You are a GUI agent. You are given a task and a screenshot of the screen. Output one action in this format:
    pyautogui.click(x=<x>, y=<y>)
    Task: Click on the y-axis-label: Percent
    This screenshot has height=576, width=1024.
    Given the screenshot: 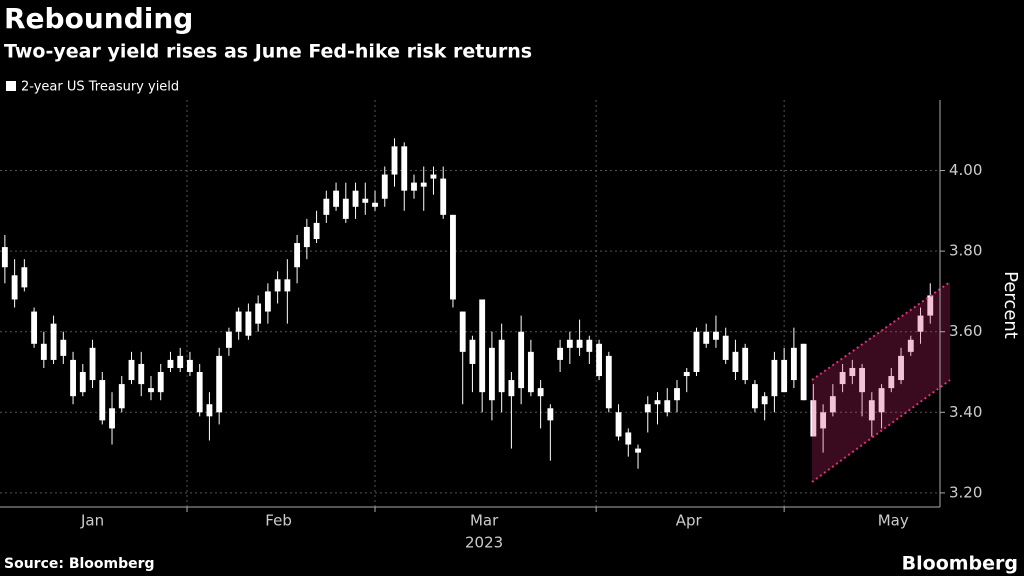 What is the action you would take?
    pyautogui.click(x=1010, y=305)
    